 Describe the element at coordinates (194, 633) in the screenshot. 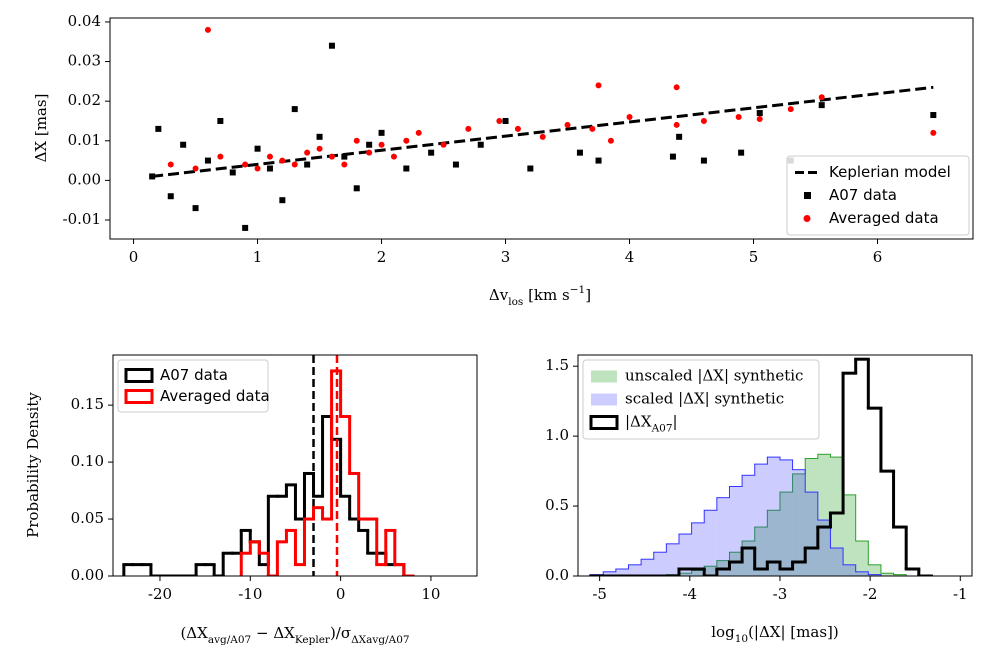

I see `text-part: (ΔX` at that location.